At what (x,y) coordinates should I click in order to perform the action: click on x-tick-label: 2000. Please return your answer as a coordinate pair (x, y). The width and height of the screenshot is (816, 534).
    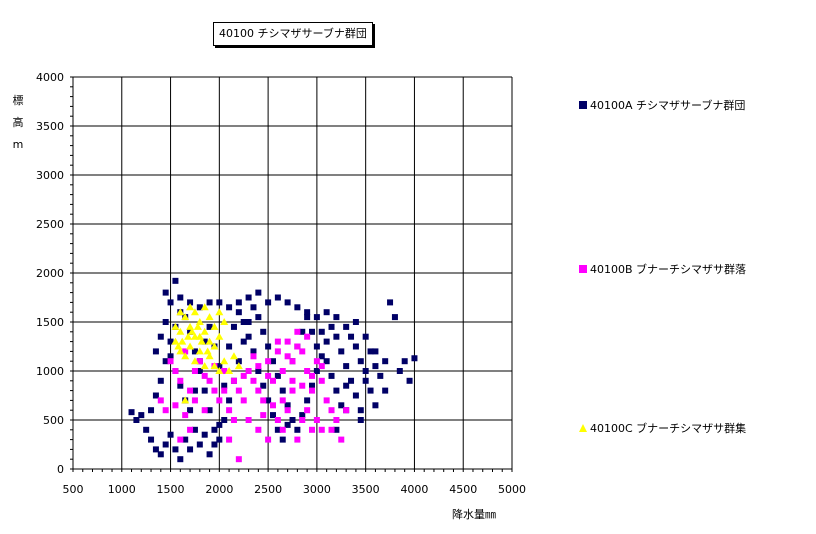
    Looking at the image, I should click on (219, 489).